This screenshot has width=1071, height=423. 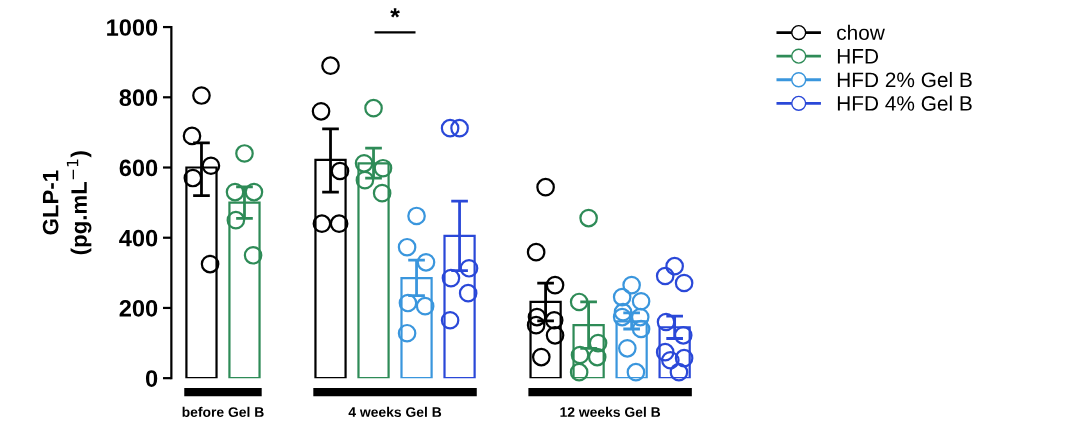 What do you see at coordinates (395, 411) in the screenshot?
I see `x-tick-label: 4 weeks Gel B` at bounding box center [395, 411].